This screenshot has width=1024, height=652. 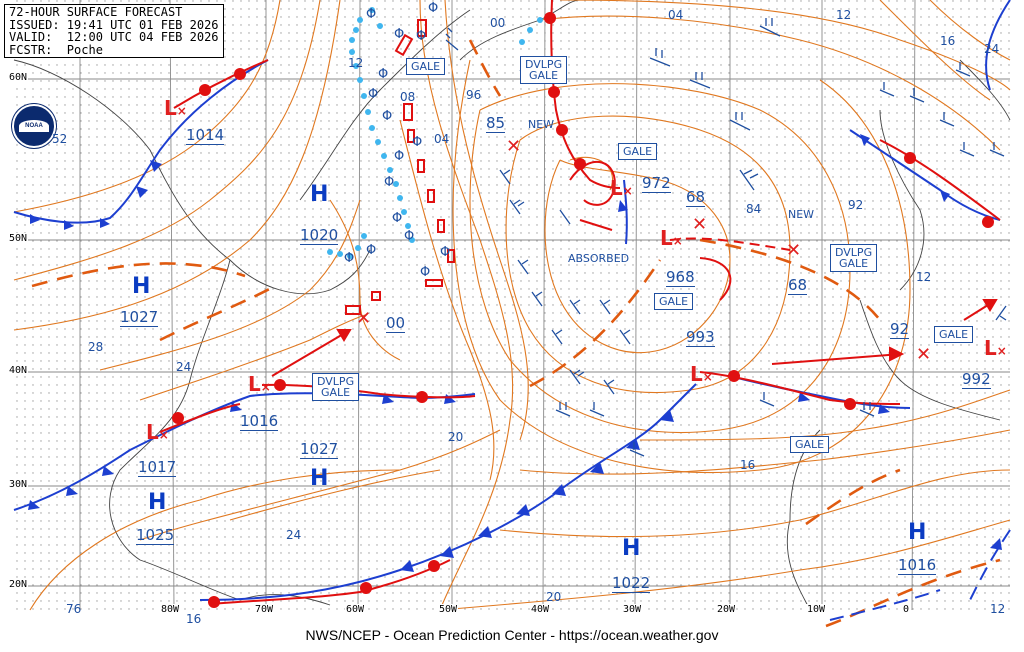 What do you see at coordinates (60, 139) in the screenshot?
I see `isobar-label: 52` at bounding box center [60, 139].